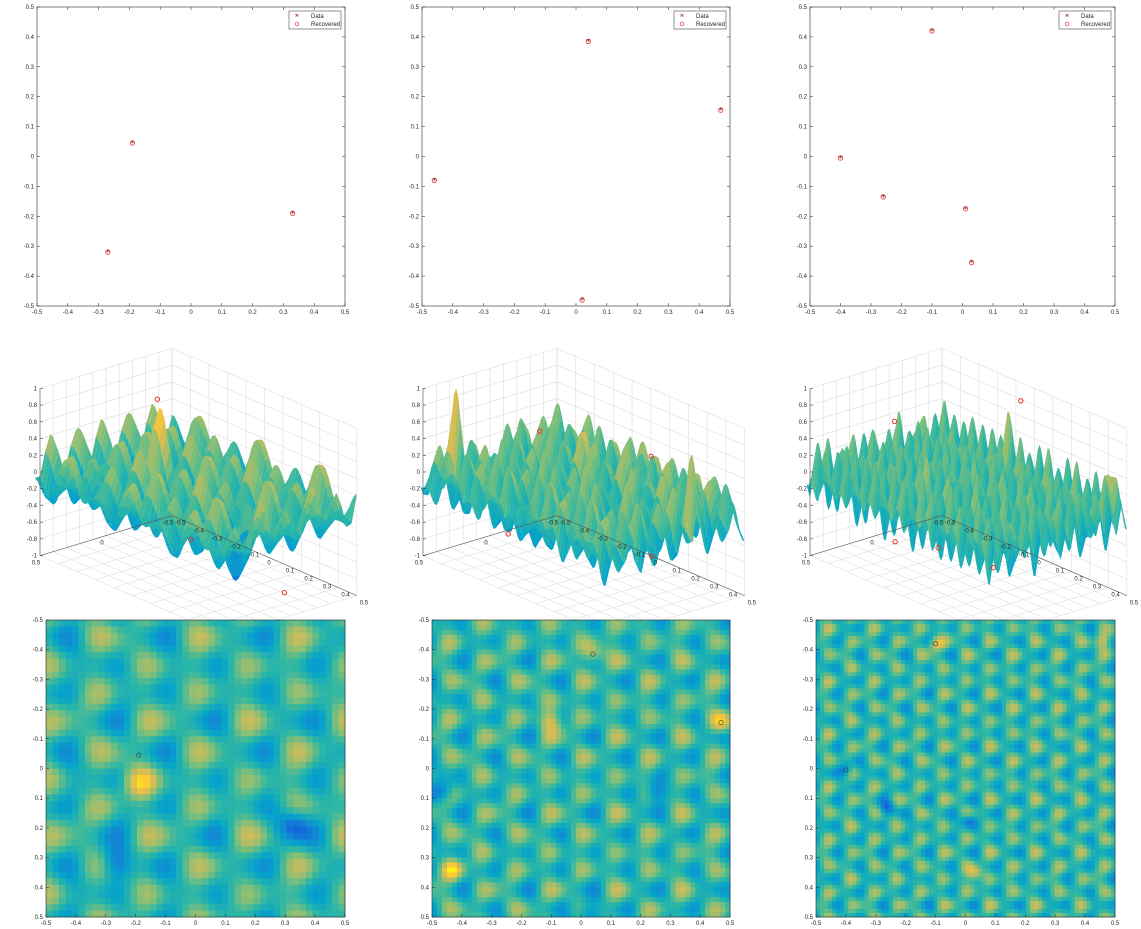 The width and height of the screenshot is (1141, 929). Describe the element at coordinates (418, 557) in the screenshot. I see `z-tick-label: -1` at that location.